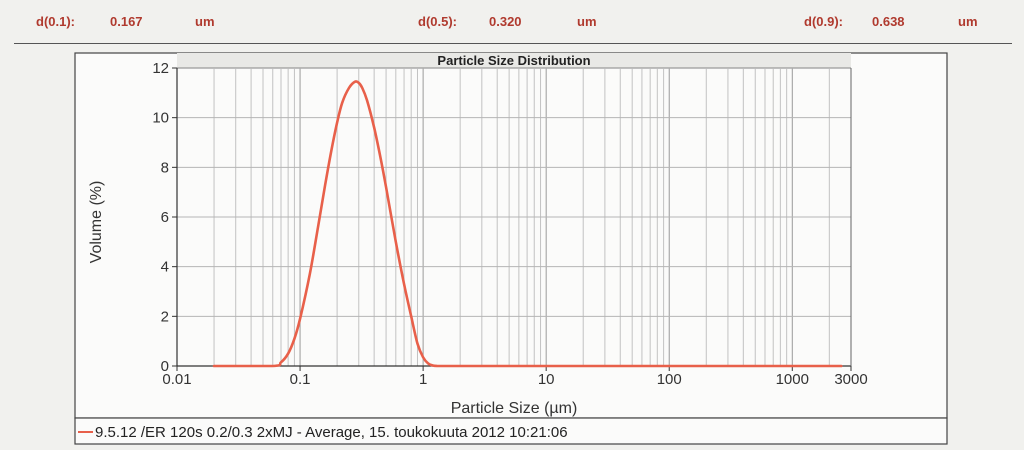  What do you see at coordinates (55, 21) in the screenshot?
I see `d10-label: d(0.1):` at bounding box center [55, 21].